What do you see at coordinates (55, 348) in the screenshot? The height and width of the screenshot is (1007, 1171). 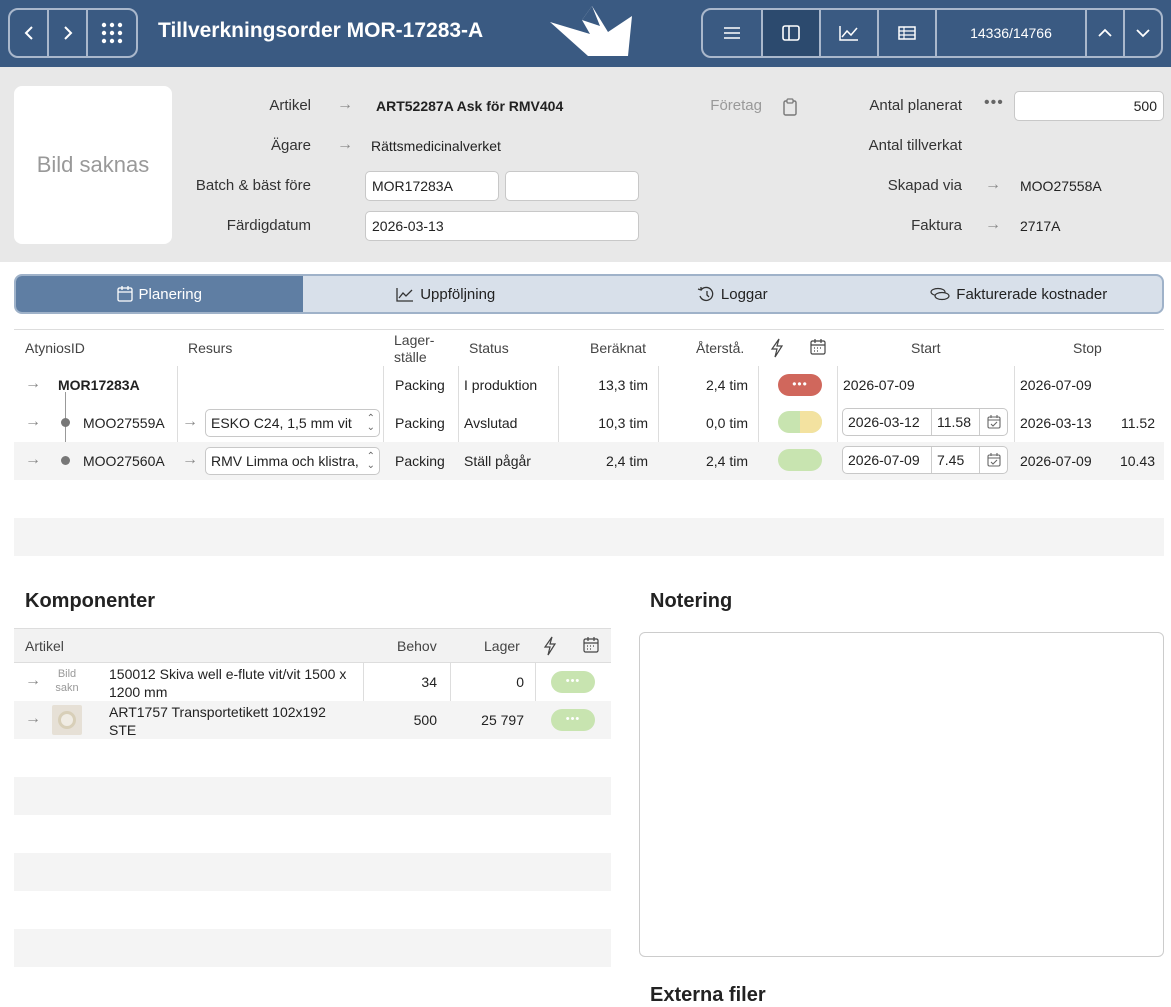 I see `col-header-id: AtyniosID` at bounding box center [55, 348].